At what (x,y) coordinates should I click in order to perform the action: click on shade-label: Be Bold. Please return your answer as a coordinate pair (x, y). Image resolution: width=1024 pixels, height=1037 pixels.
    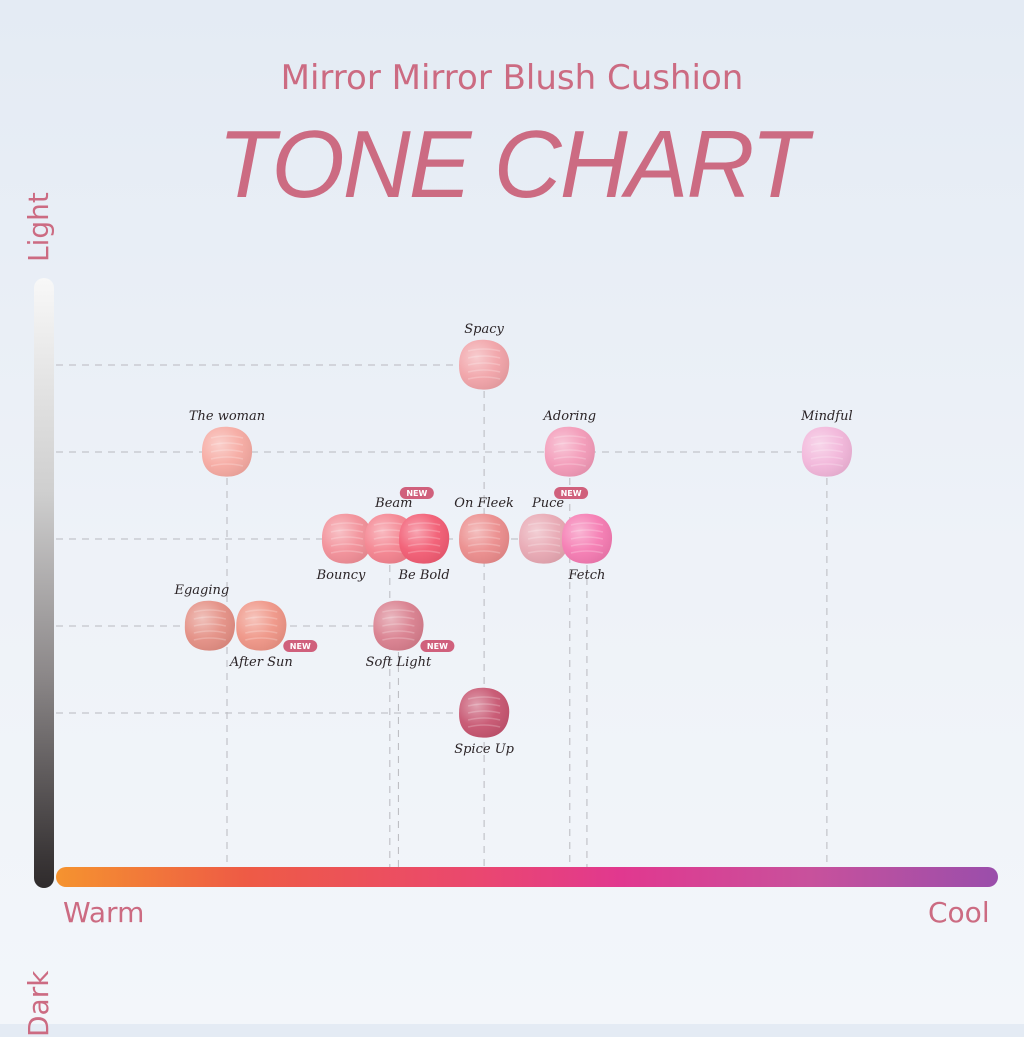
    Looking at the image, I should click on (423, 575).